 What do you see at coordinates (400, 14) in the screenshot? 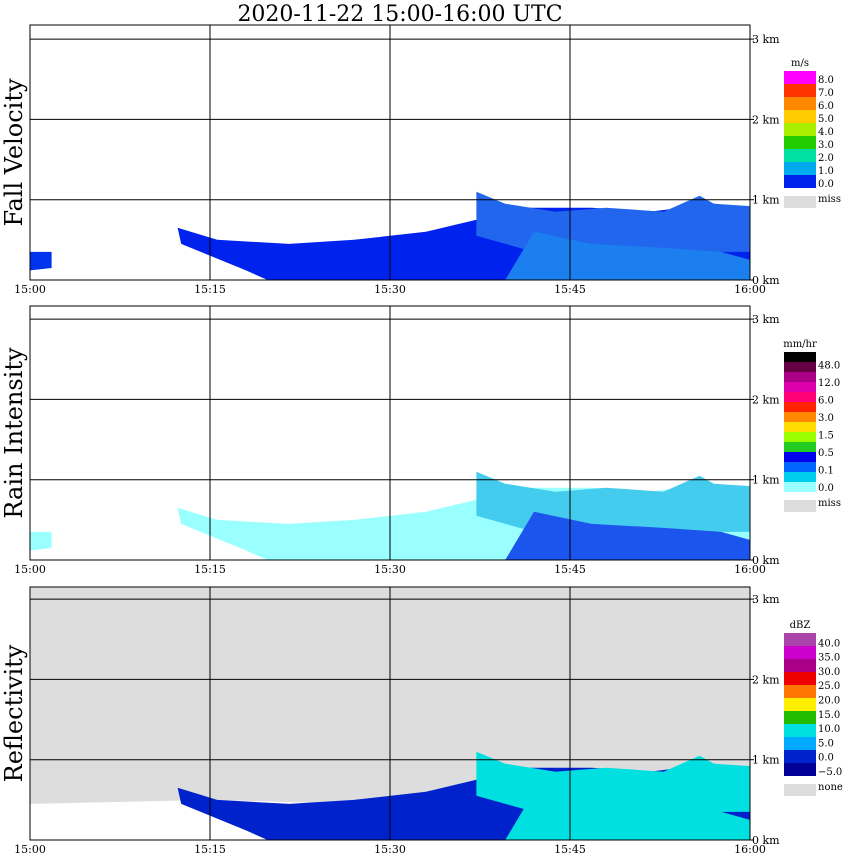
I see `figure-title: 2020-11-22 15:00-16:00 UTC` at bounding box center [400, 14].